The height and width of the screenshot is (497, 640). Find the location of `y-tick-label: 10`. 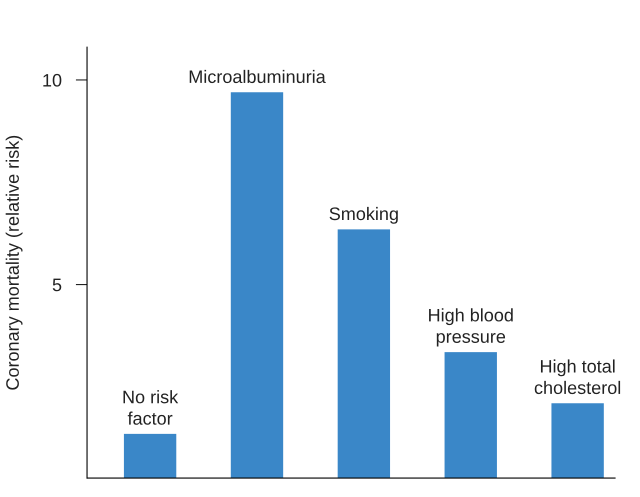

y-tick-label: 10 is located at coordinates (52, 80).